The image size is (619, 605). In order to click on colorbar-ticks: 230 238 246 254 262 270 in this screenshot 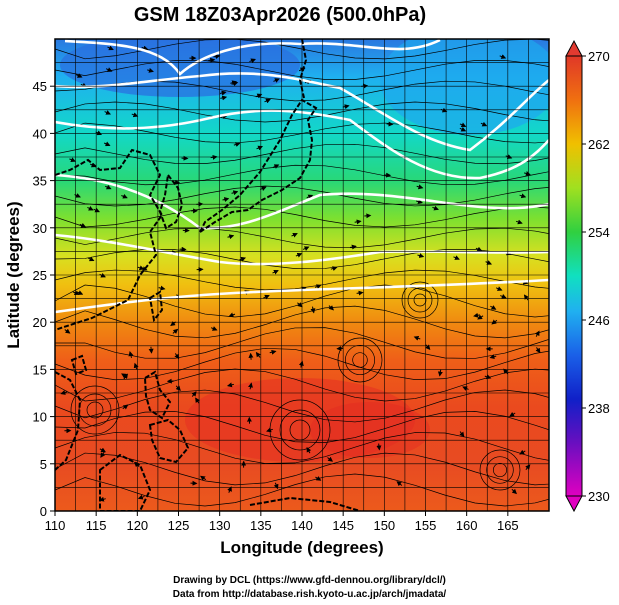, I will do `click(596, 276)`.